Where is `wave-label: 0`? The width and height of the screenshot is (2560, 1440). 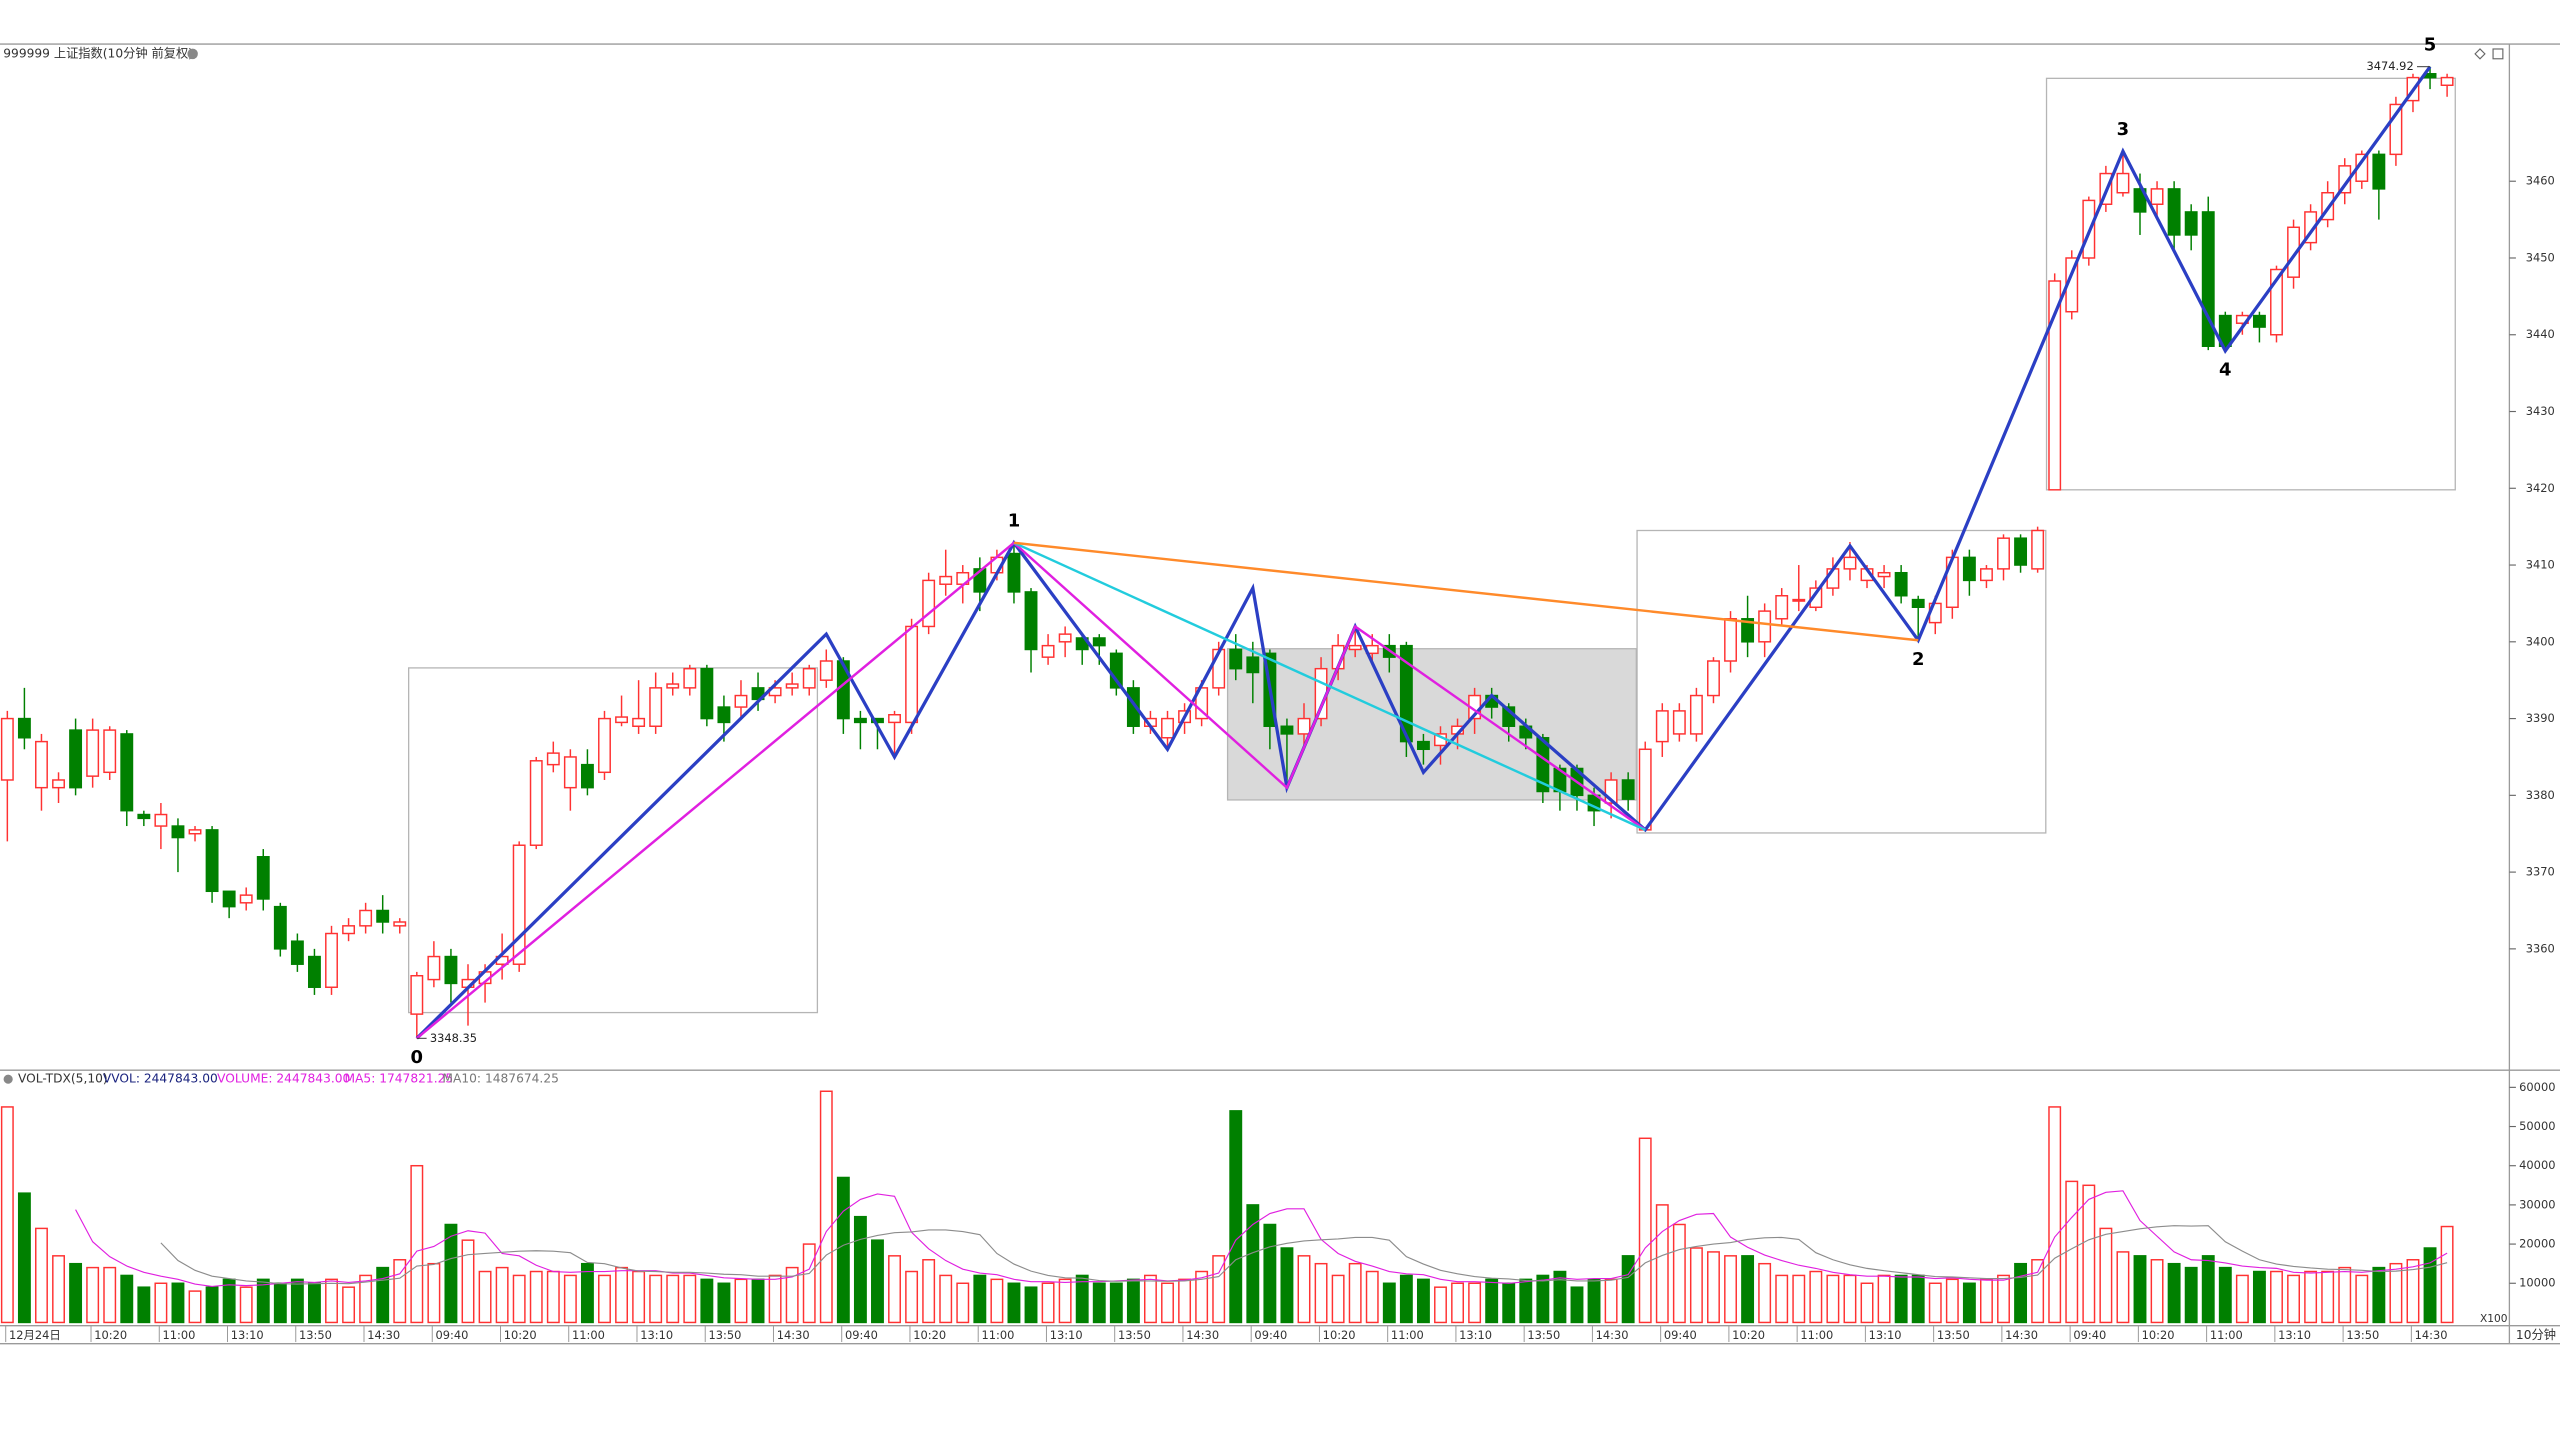 wave-label: 0 is located at coordinates (417, 1057).